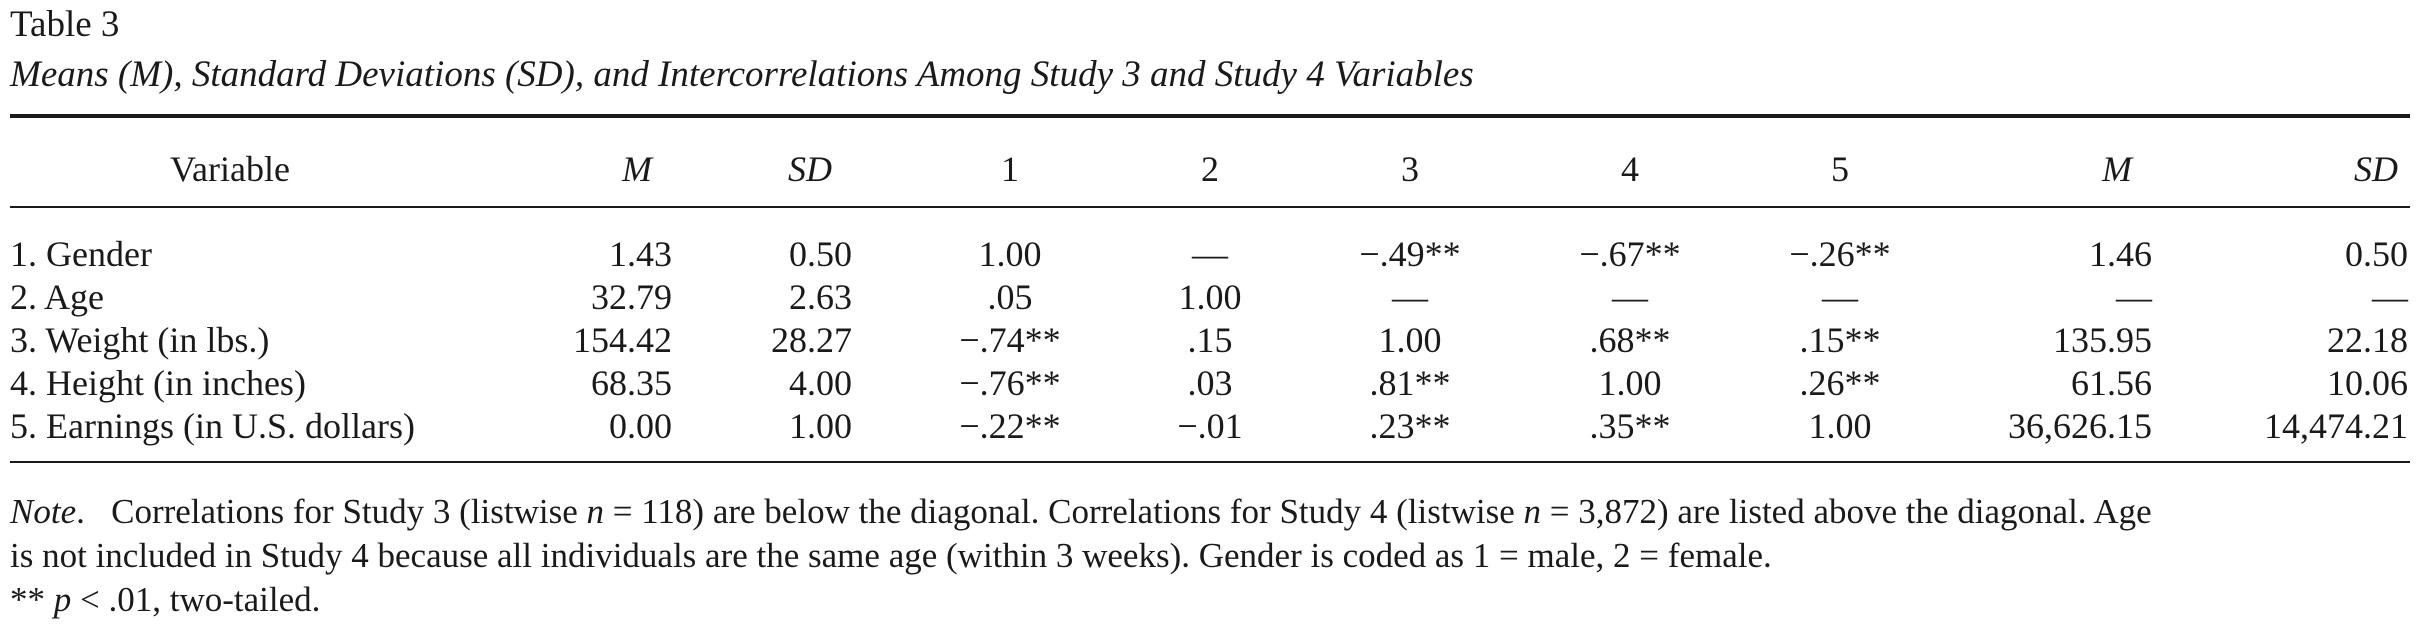  What do you see at coordinates (57, 297) in the screenshot?
I see `row-variable: 2. Age` at bounding box center [57, 297].